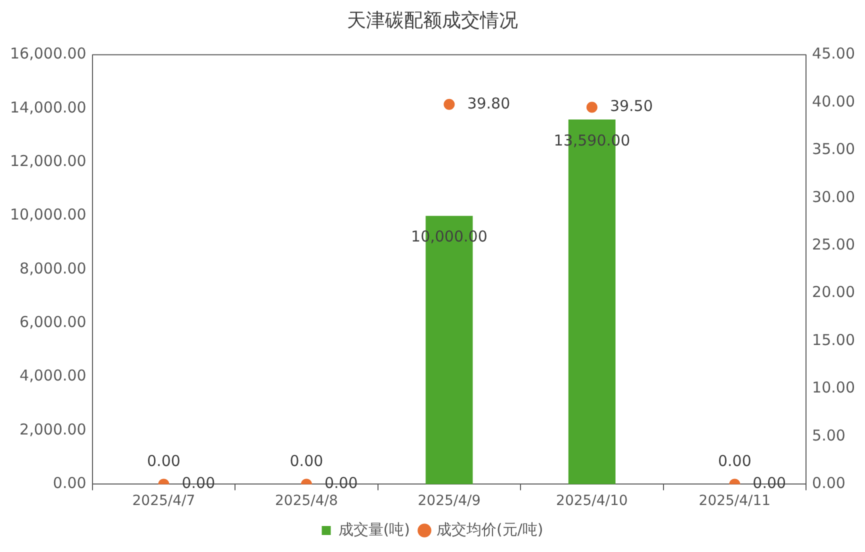 This screenshot has height=552, width=865. What do you see at coordinates (69, 483) in the screenshot?
I see `y-tick-label: 0.00` at bounding box center [69, 483].